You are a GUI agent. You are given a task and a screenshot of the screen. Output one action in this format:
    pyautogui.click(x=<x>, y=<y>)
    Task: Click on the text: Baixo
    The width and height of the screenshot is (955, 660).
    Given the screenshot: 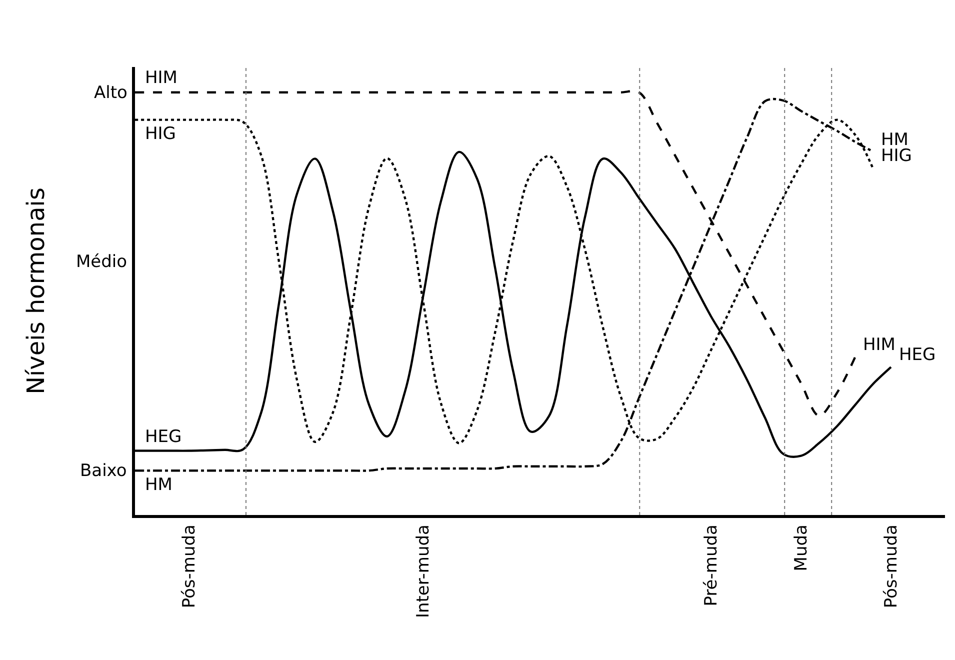 What is the action you would take?
    pyautogui.click(x=103, y=471)
    